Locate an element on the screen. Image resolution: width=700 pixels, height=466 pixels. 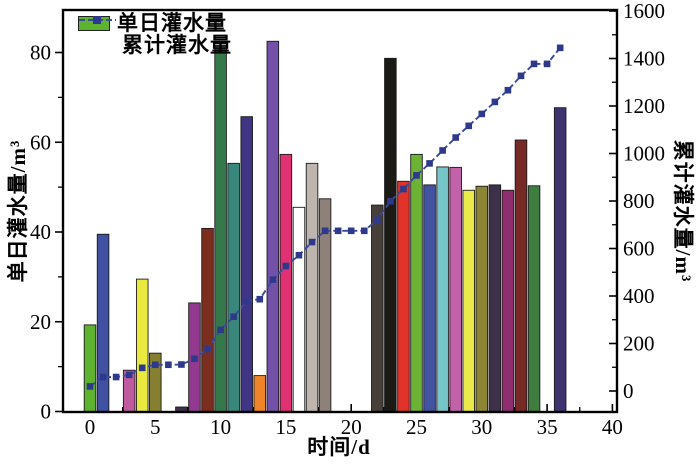
x-tick-label: 25 is located at coordinates (416, 427).